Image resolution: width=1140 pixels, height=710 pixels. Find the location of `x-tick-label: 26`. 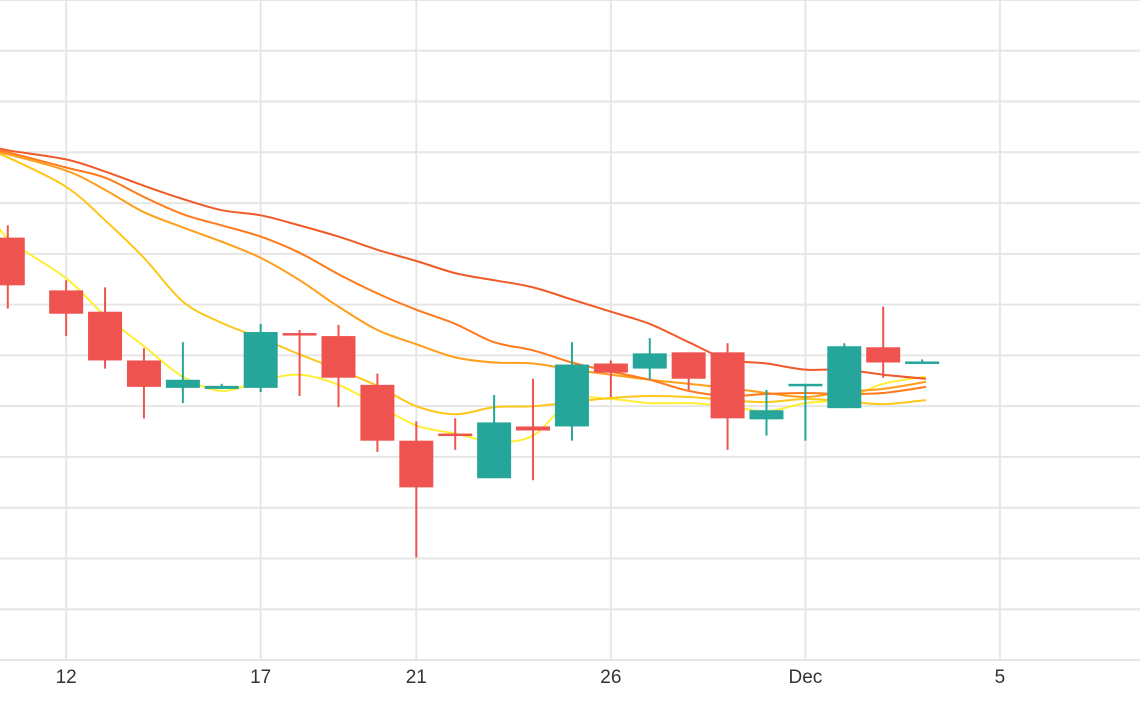

x-tick-label: 26 is located at coordinates (610, 677).